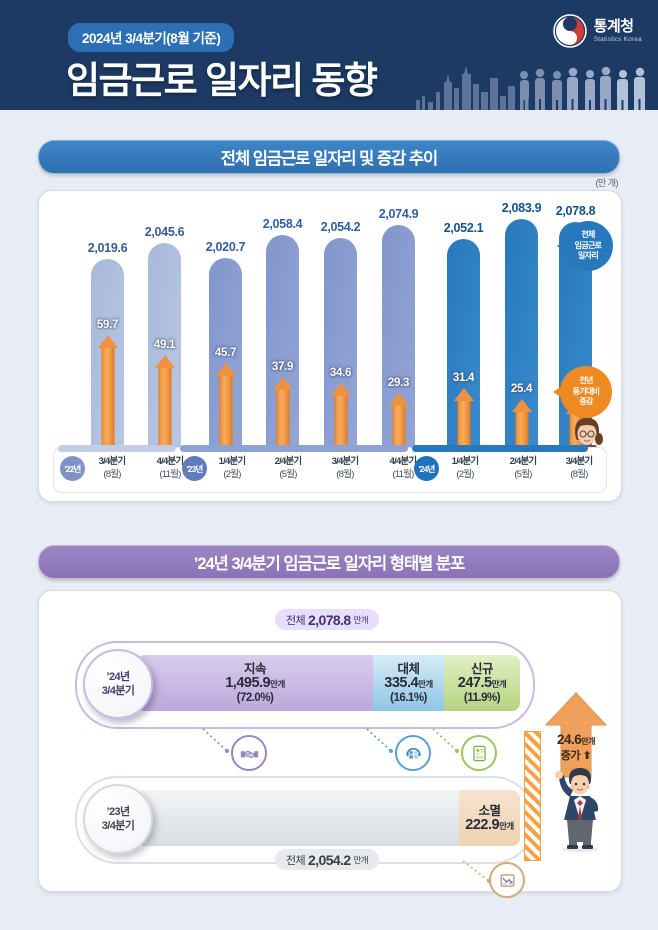 The image size is (658, 930). I want to click on axis-tick-3-sub: (5월), so click(288, 474).